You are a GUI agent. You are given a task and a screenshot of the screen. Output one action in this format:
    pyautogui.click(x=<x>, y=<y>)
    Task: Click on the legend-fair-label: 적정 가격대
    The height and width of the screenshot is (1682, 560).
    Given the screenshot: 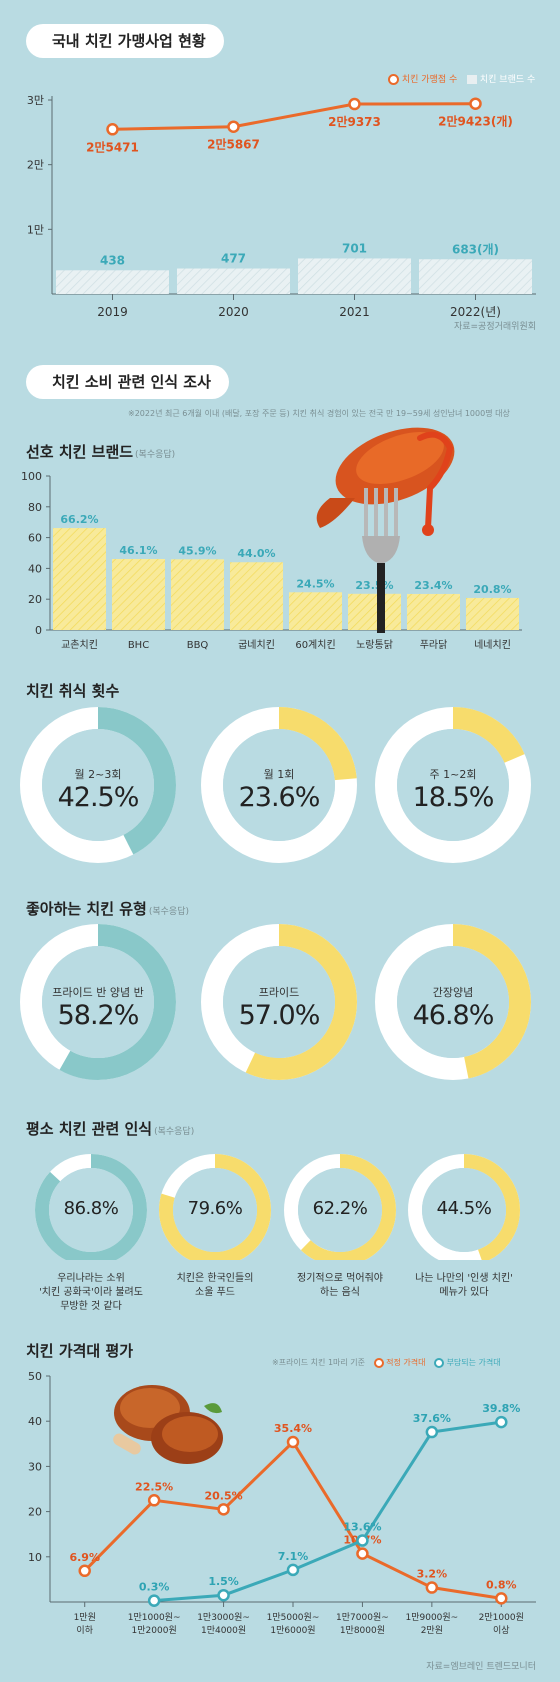 What is the action you would take?
    pyautogui.click(x=406, y=1362)
    